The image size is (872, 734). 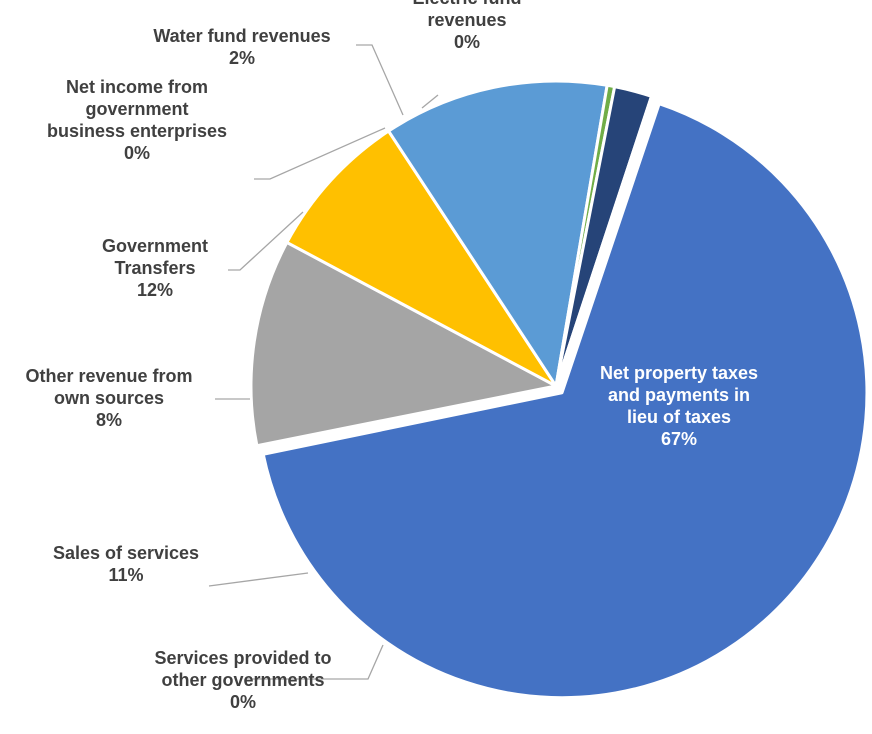 I want to click on slice-label-line-0: and payments in, so click(x=679, y=395).